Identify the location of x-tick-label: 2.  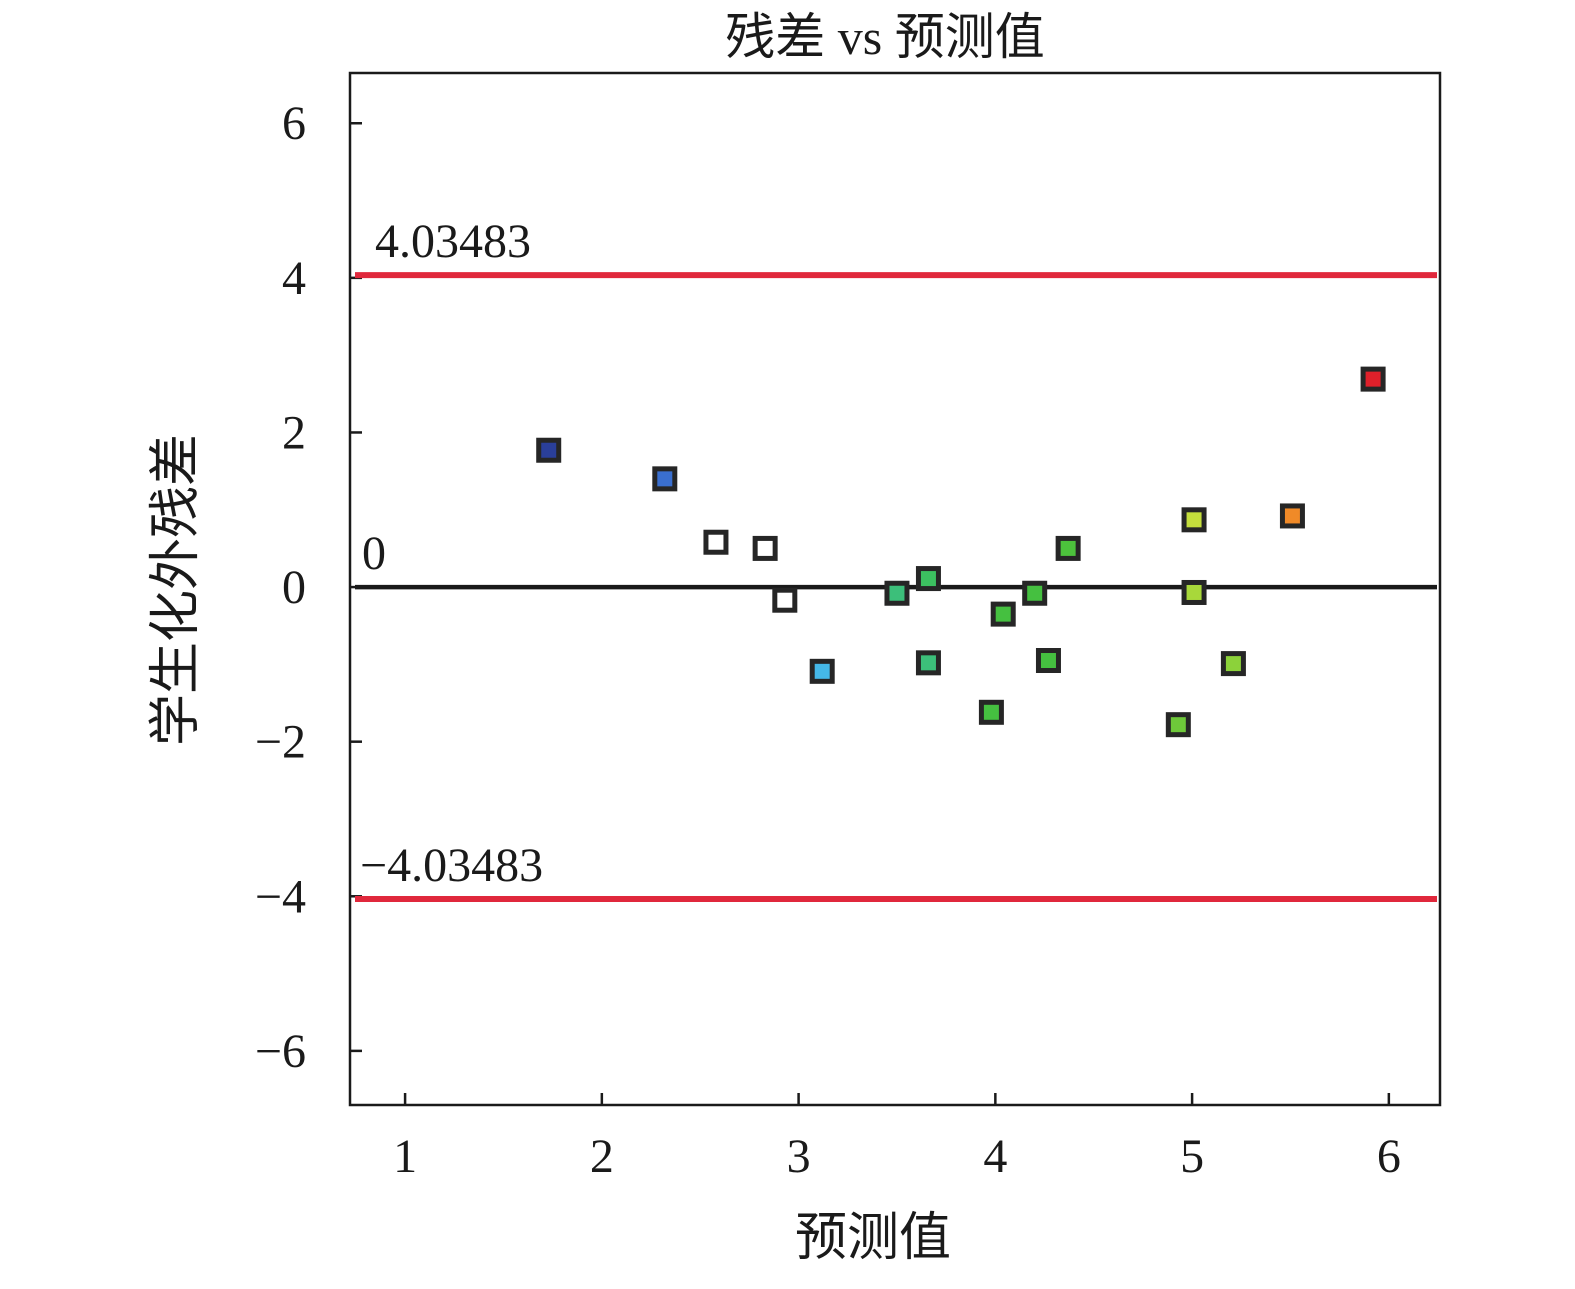
(602, 1156).